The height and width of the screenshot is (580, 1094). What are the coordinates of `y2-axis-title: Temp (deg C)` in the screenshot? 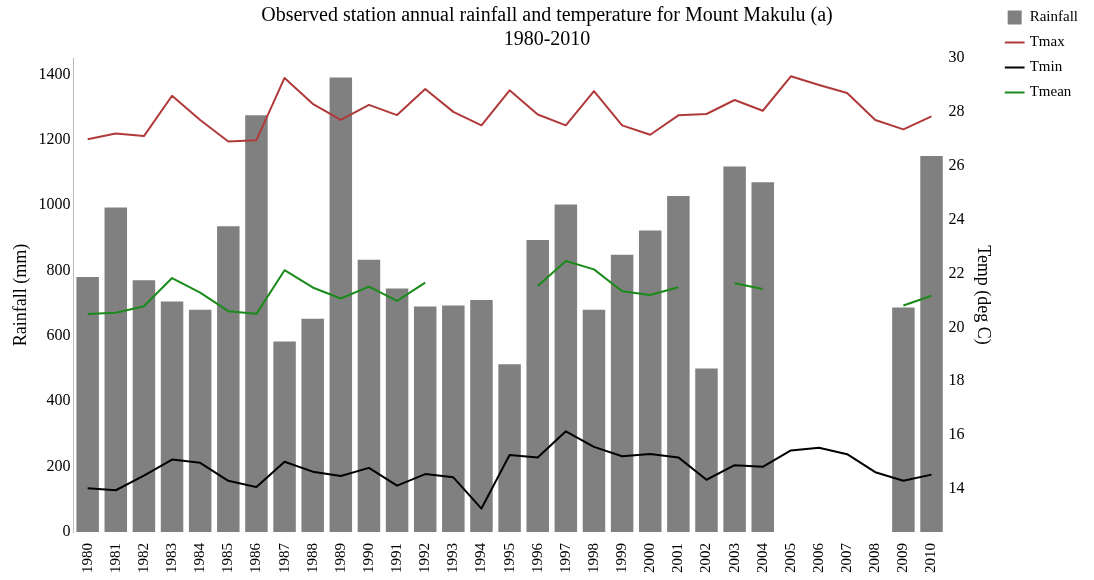 It's located at (983, 295).